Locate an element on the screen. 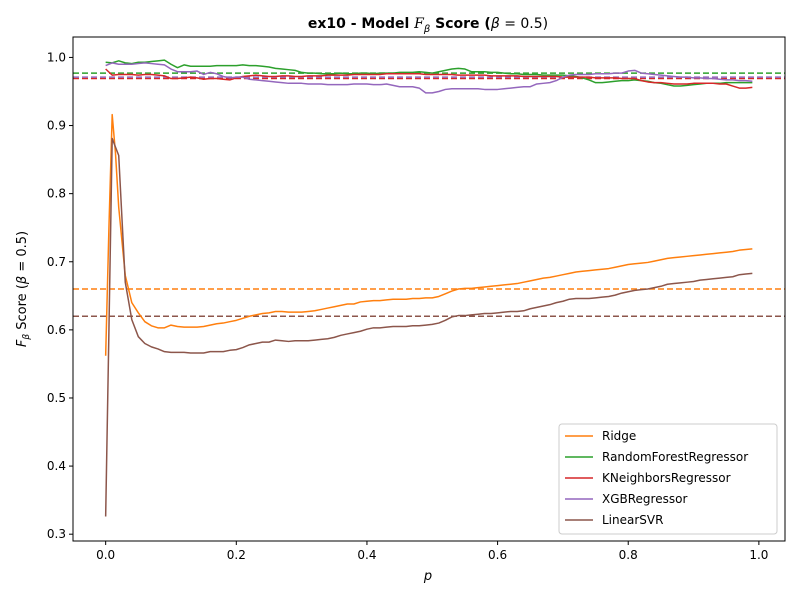 This screenshot has width=800, height=605. x-tick-label: 1.0 is located at coordinates (758, 555).